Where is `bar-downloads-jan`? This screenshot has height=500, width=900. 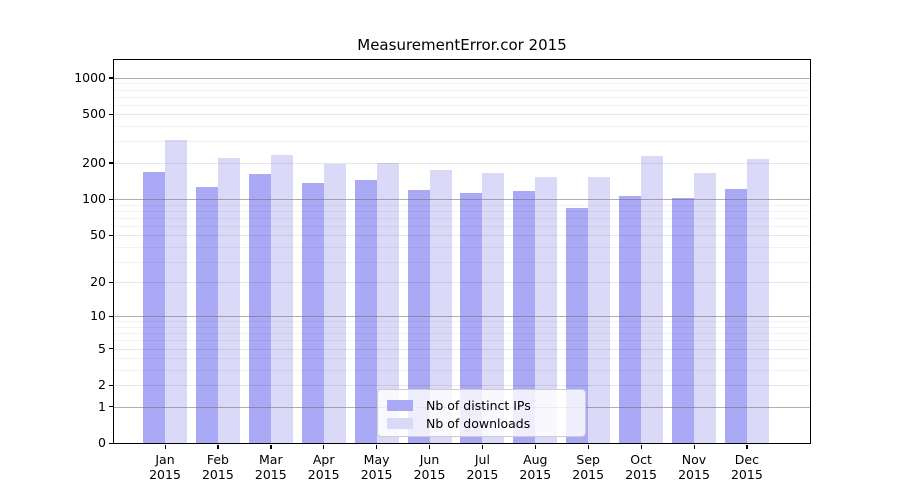 bar-downloads-jan is located at coordinates (176, 291).